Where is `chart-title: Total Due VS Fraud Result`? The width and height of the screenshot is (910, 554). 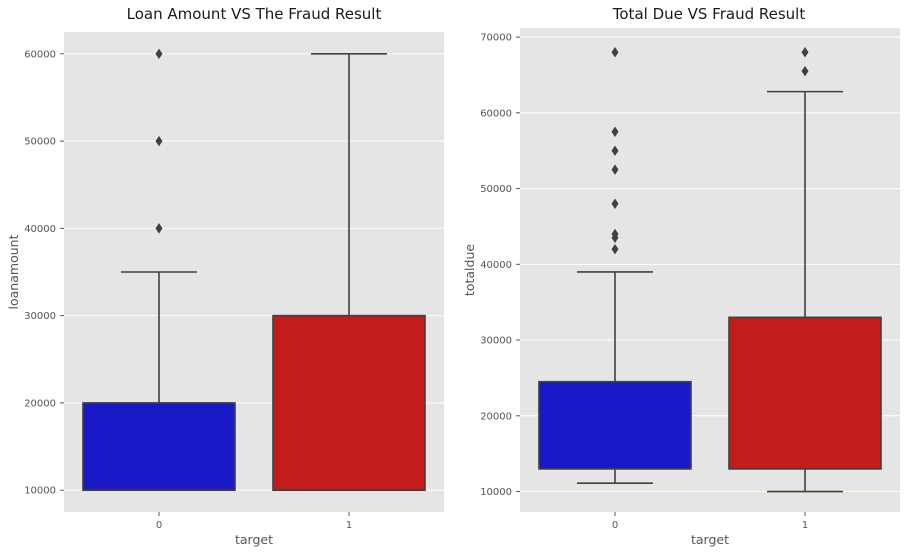 chart-title: Total Due VS Fraud Result is located at coordinates (709, 14).